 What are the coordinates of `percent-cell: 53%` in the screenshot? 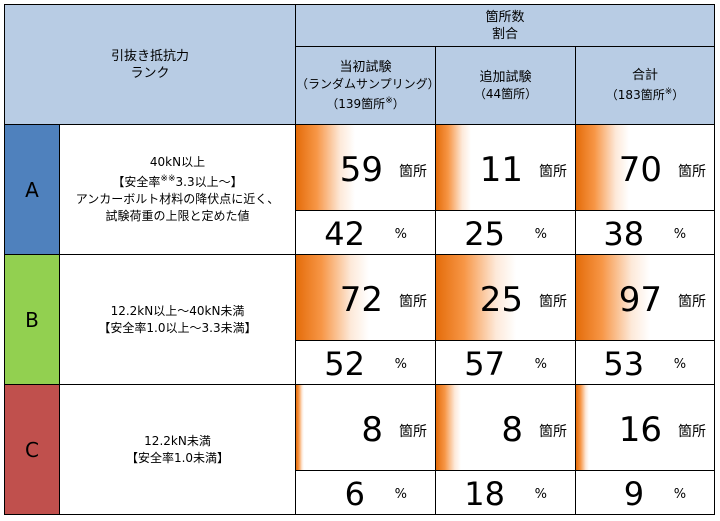 It's located at (645, 362).